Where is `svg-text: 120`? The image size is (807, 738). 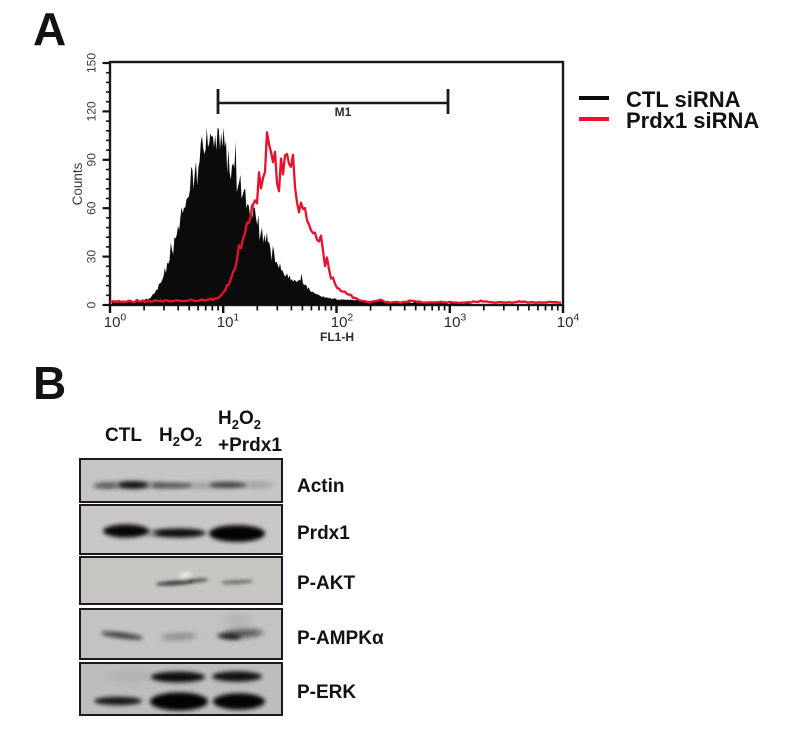 svg-text: 120 is located at coordinates (92, 111).